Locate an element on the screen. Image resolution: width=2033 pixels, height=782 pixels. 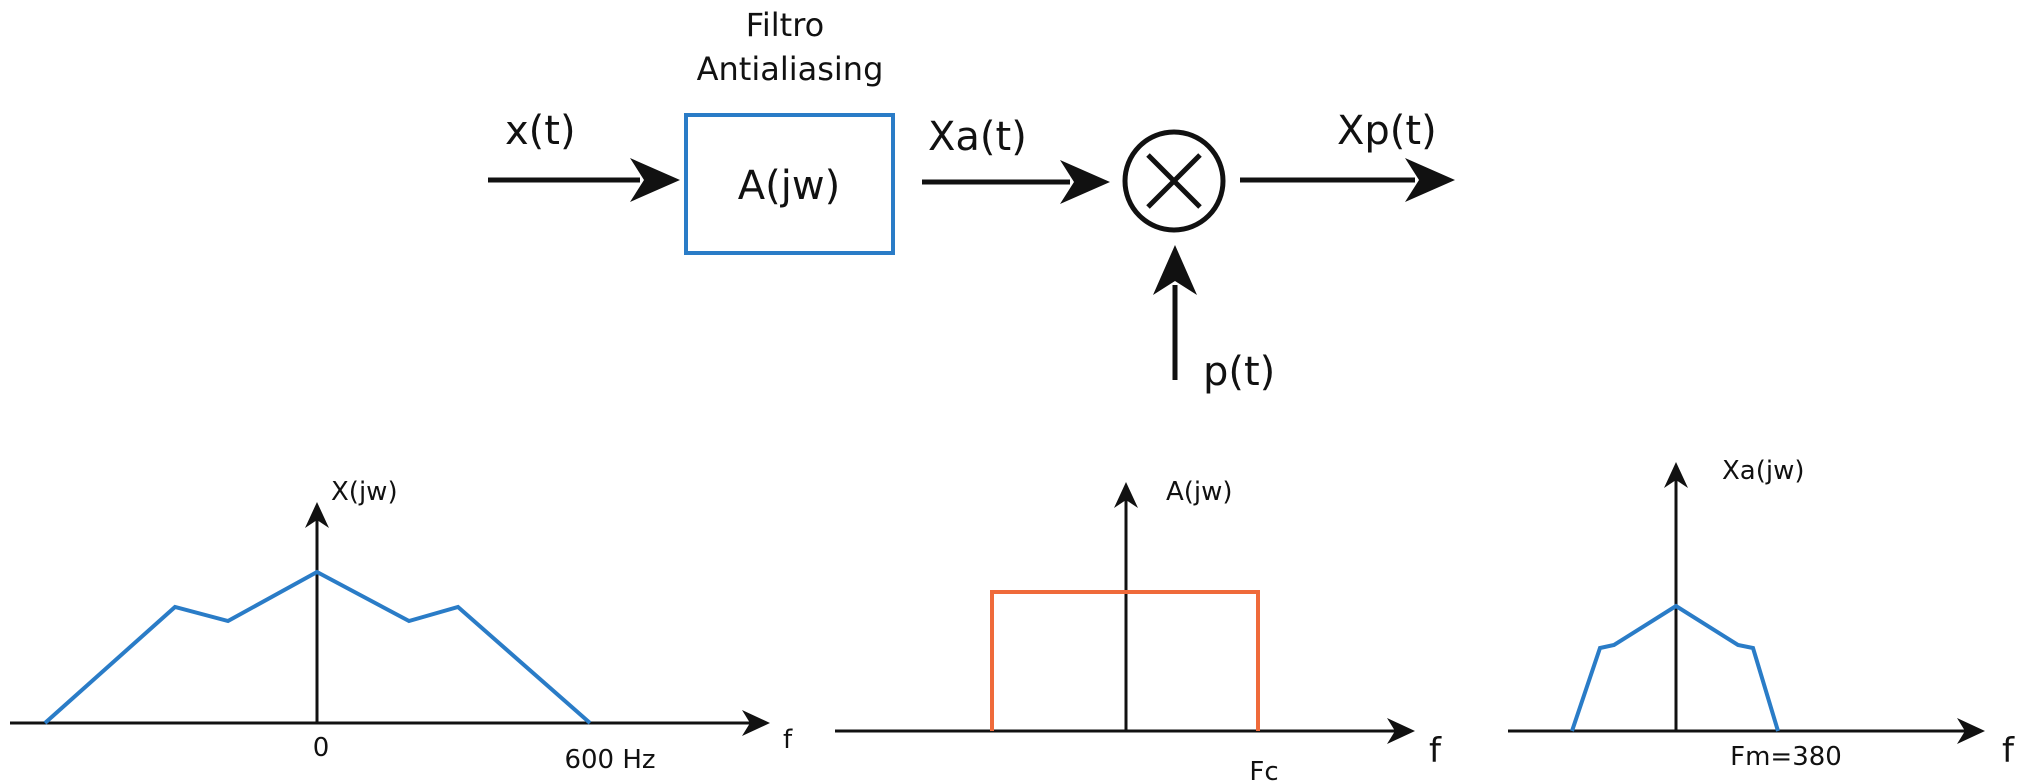
y-axis-label: X(jw) is located at coordinates (364, 492).